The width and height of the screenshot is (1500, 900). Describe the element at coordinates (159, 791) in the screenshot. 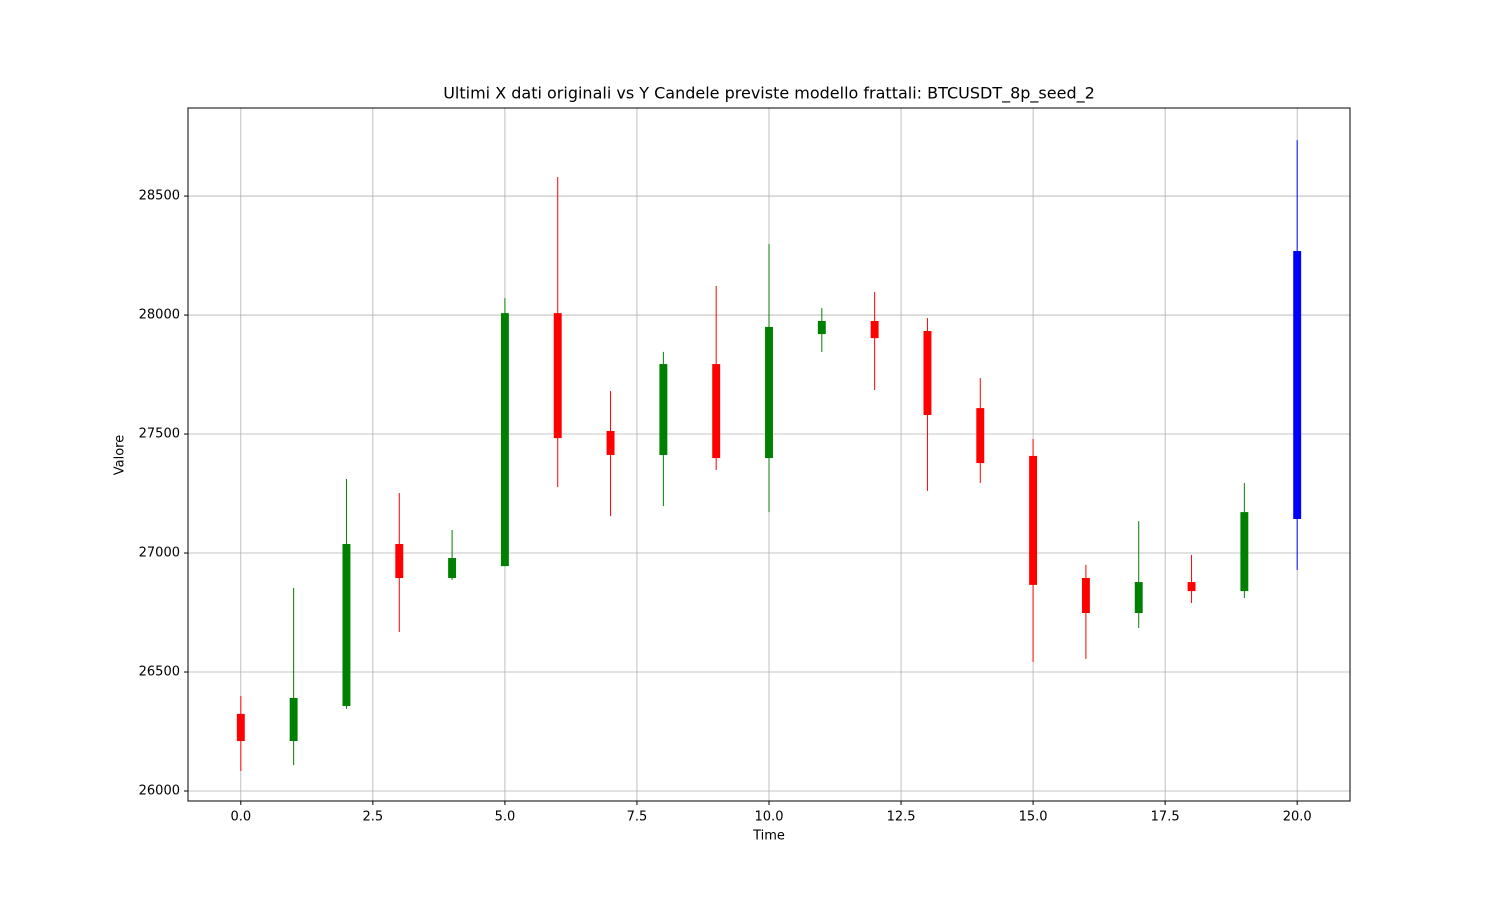

I see `y-tick-label: 26000` at that location.